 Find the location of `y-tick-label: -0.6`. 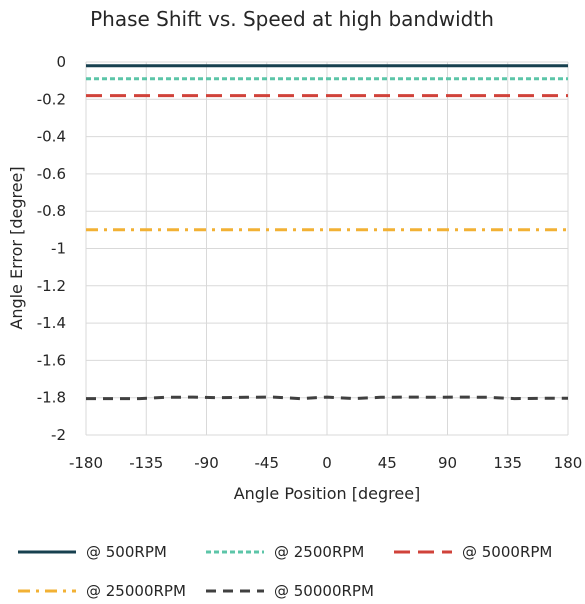

y-tick-label: -0.6 is located at coordinates (51, 174).